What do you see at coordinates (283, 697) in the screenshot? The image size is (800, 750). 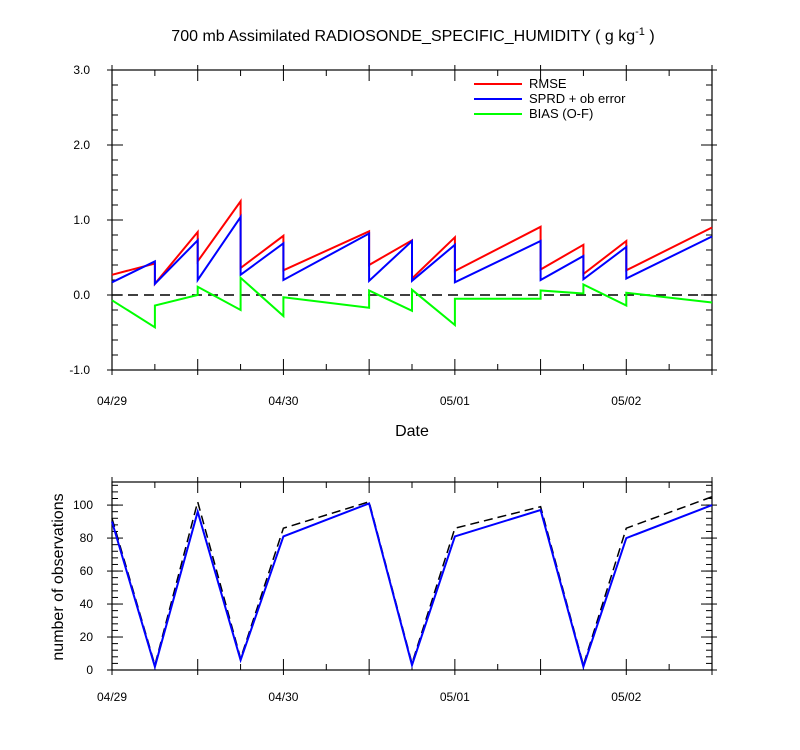 I see `bottom-x-tick-label: 04/30` at bounding box center [283, 697].